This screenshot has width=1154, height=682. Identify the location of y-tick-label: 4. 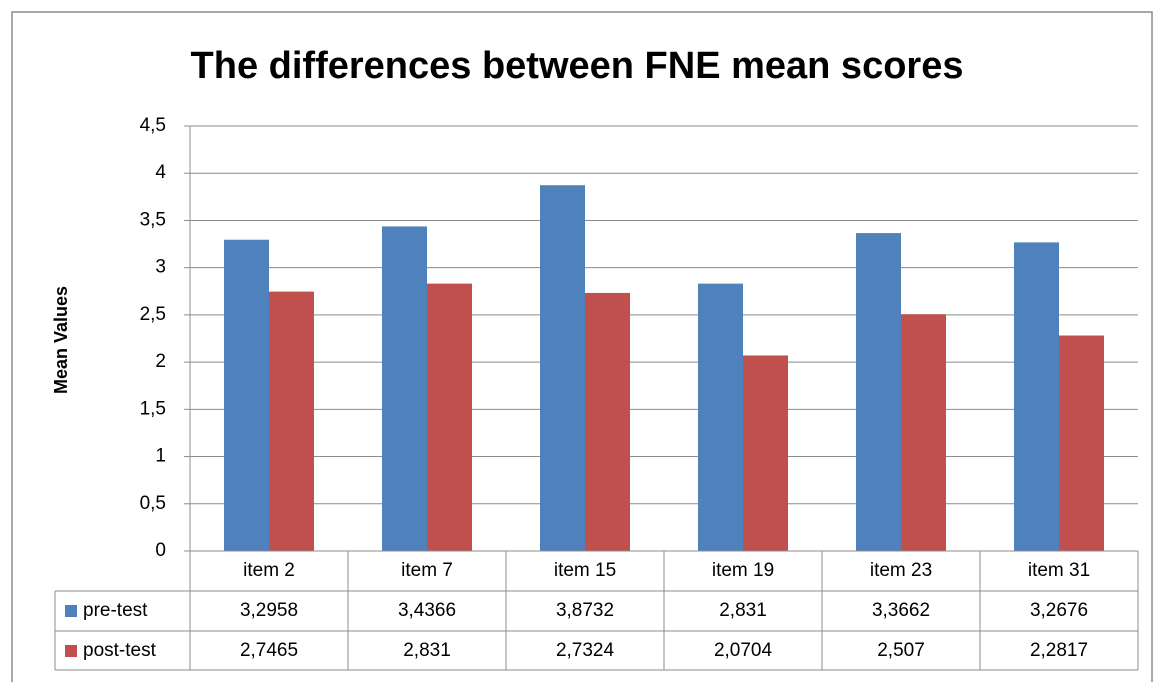
(160, 172).